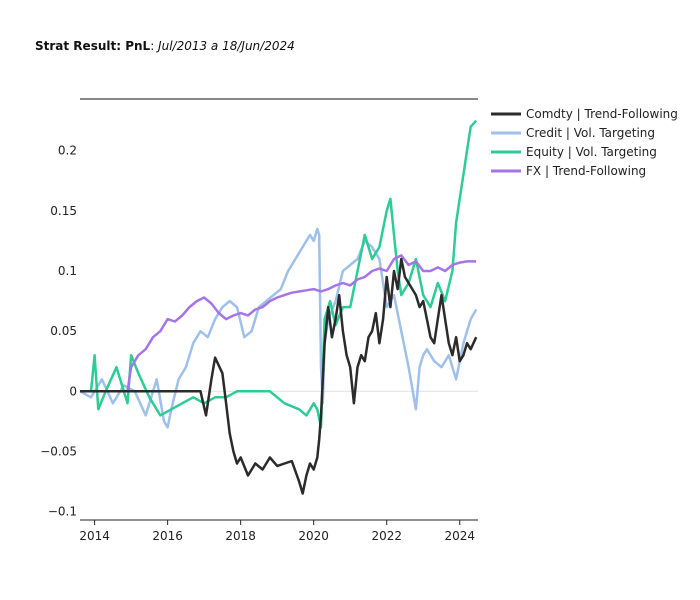 The width and height of the screenshot is (700, 600). Describe the element at coordinates (94, 536) in the screenshot. I see `x-tick-label: 2014` at that location.